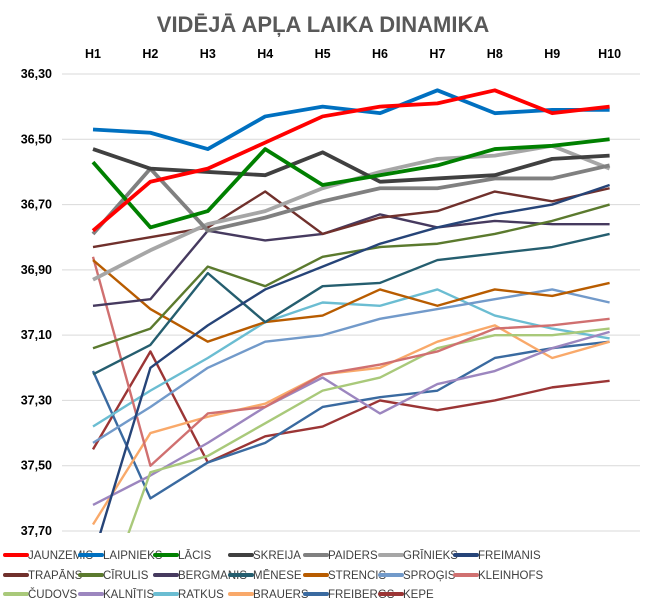 The height and width of the screenshot is (609, 647). I want to click on series-line-lācis, so click(350, 183).